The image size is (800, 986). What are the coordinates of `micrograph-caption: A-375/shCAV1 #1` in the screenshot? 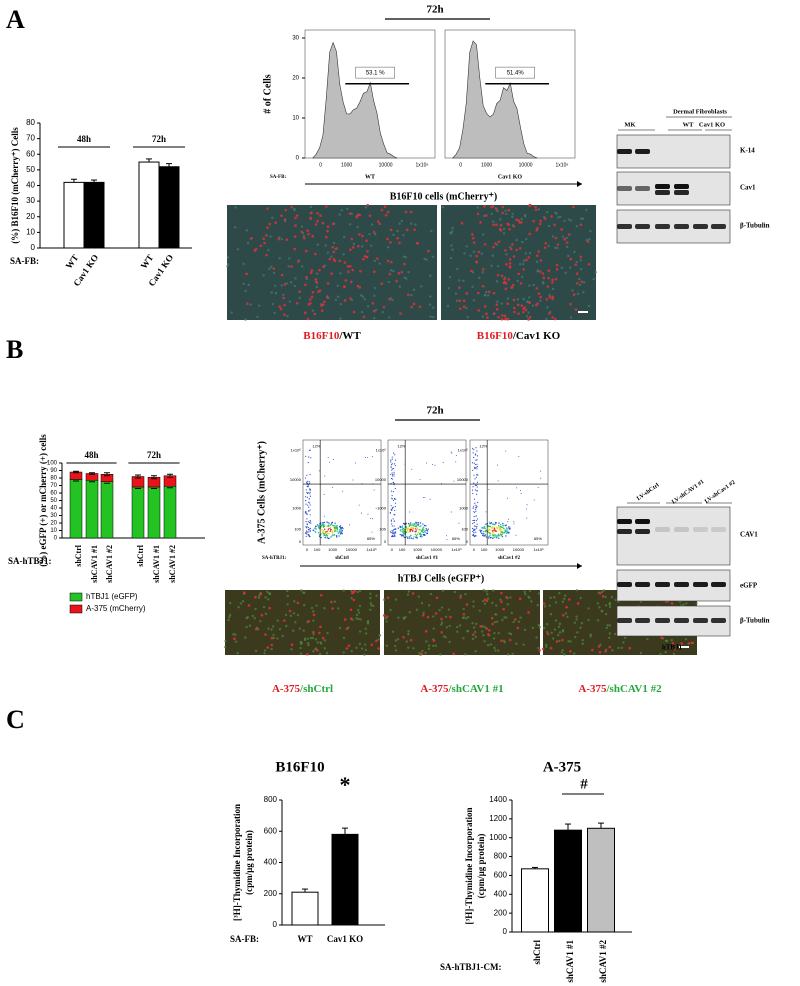 It's located at (461, 689).